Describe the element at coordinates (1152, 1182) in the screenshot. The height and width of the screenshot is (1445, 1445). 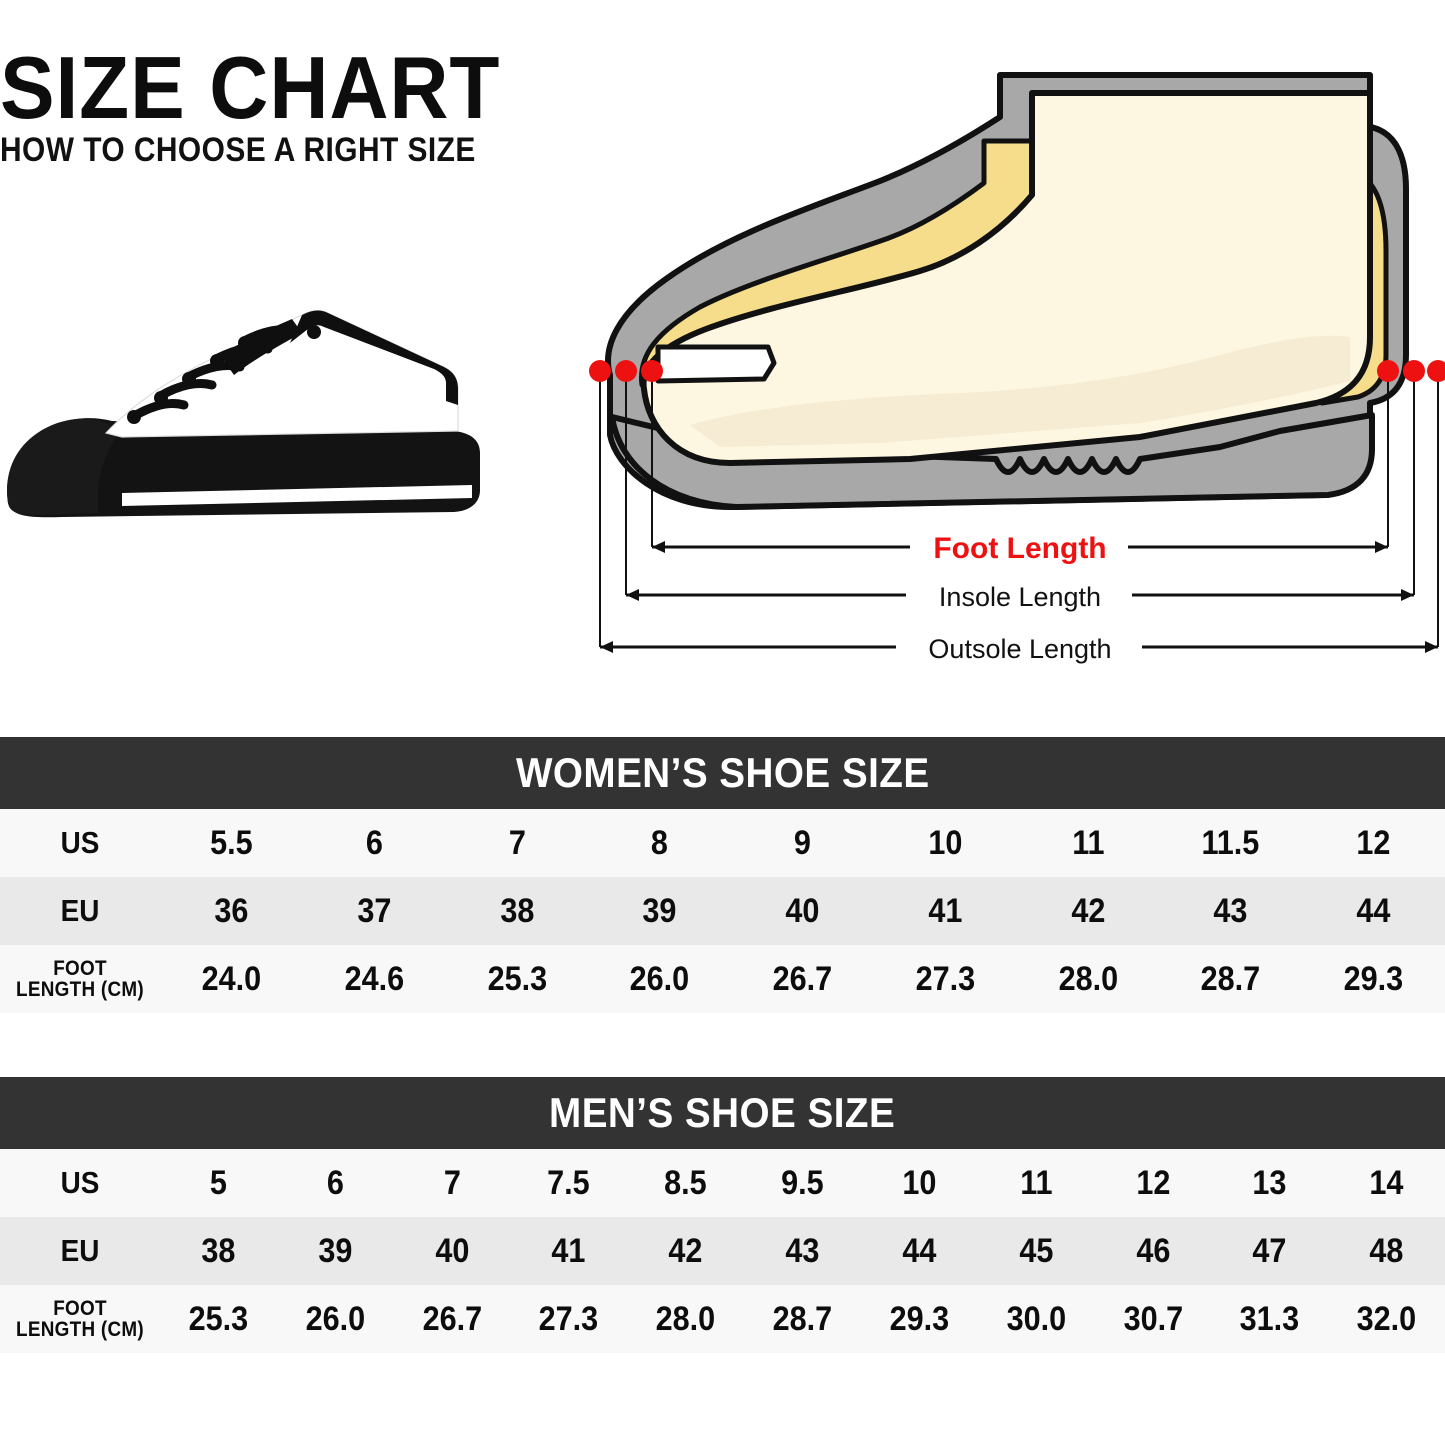
I see `table-cell: 12` at that location.